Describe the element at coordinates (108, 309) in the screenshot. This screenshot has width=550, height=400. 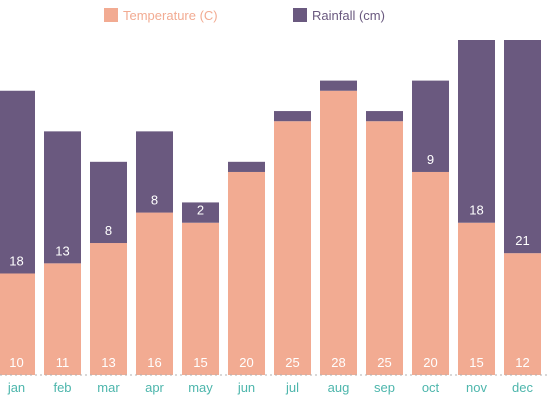
I see `bar-temperature-mar` at that location.